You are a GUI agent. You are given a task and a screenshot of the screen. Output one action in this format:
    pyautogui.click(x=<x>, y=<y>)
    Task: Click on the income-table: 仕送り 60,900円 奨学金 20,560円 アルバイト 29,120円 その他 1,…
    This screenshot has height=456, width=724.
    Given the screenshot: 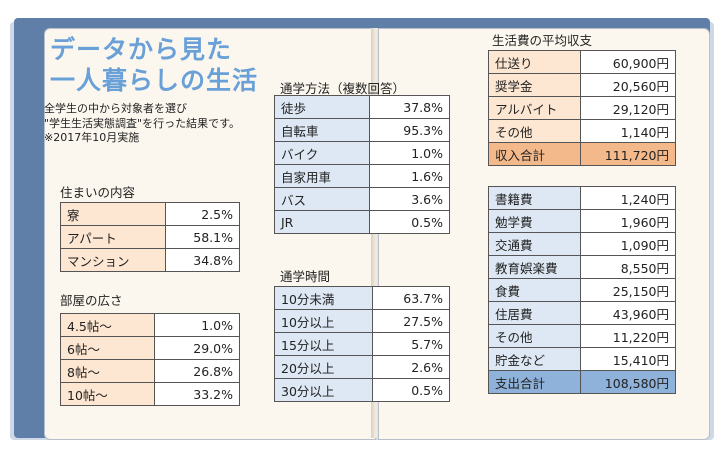 What is the action you would take?
    pyautogui.click(x=581, y=108)
    